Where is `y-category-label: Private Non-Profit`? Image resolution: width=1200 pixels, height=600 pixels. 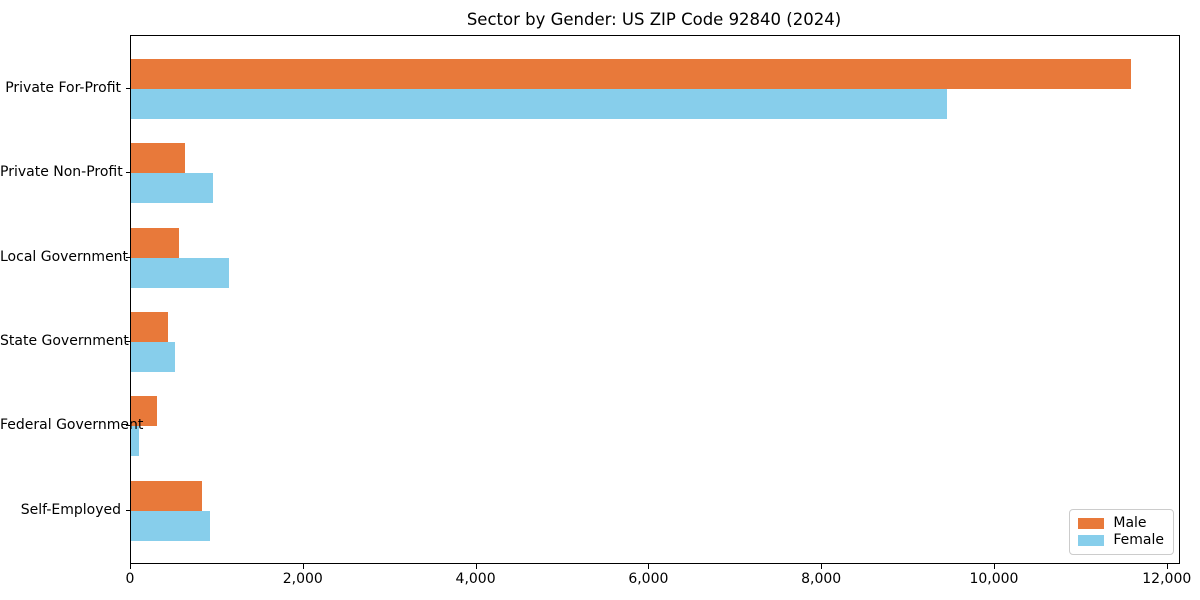 y-category-label: Private Non-Profit is located at coordinates (61, 172).